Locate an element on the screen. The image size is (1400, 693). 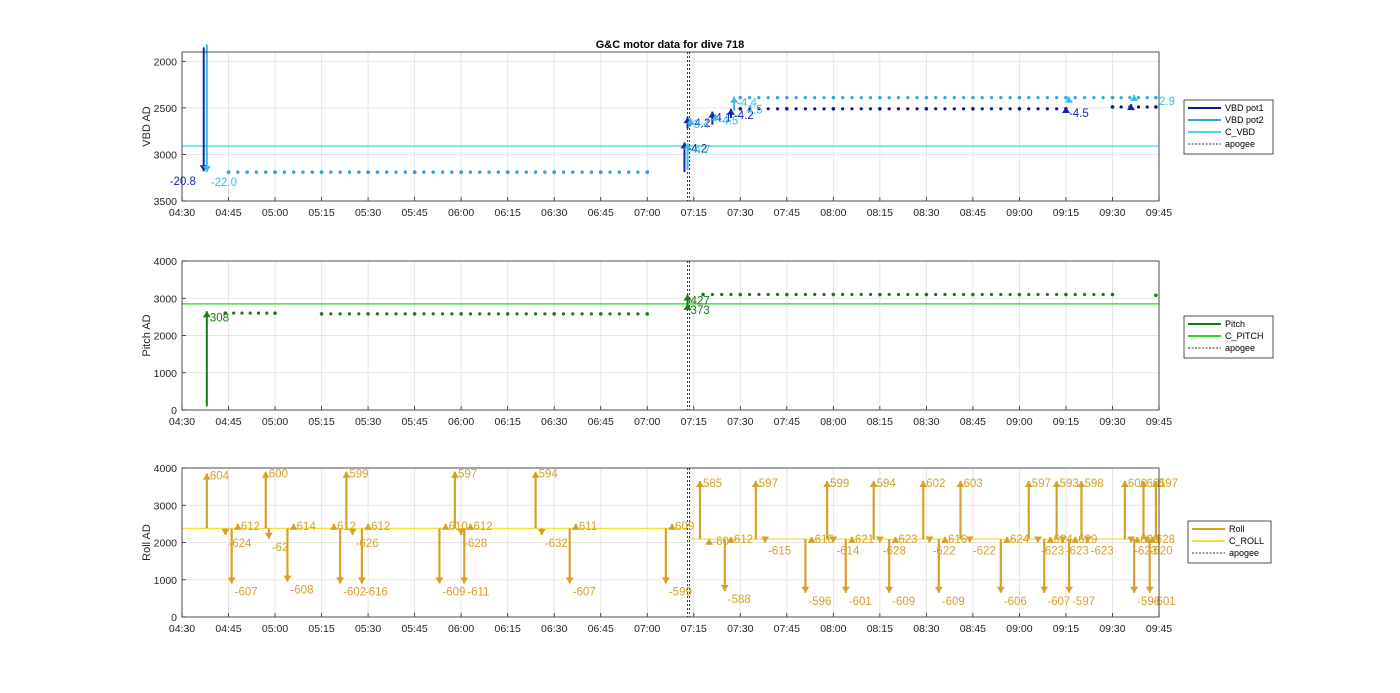
legend-label: apogee is located at coordinates (1240, 348).